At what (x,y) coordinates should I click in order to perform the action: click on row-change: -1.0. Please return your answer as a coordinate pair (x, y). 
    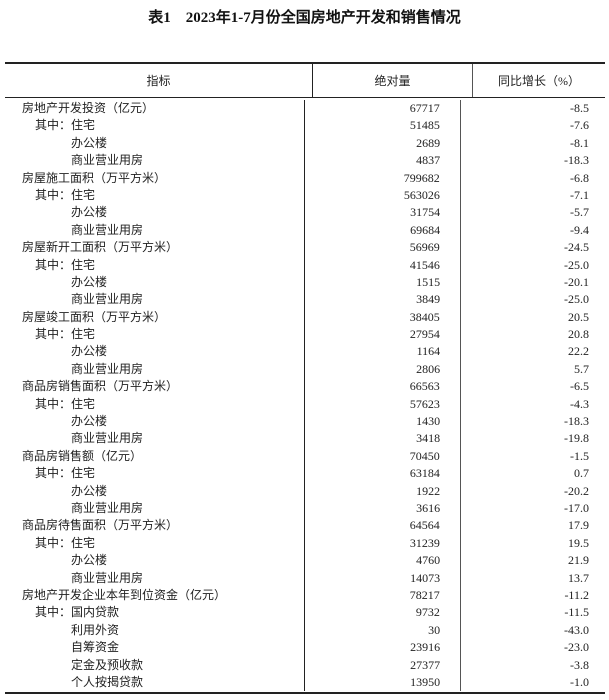
    Looking at the image, I should click on (579, 681).